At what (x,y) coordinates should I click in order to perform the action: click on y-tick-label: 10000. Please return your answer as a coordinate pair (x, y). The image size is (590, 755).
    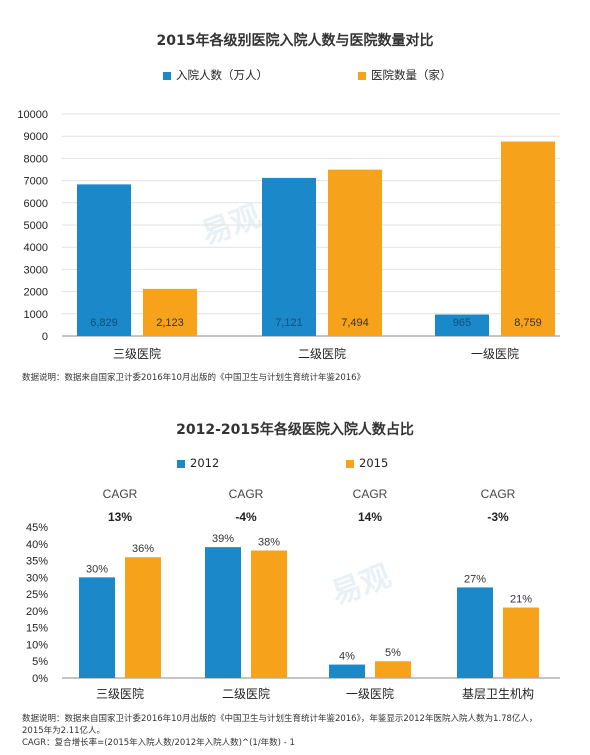
    Looking at the image, I should click on (32, 115).